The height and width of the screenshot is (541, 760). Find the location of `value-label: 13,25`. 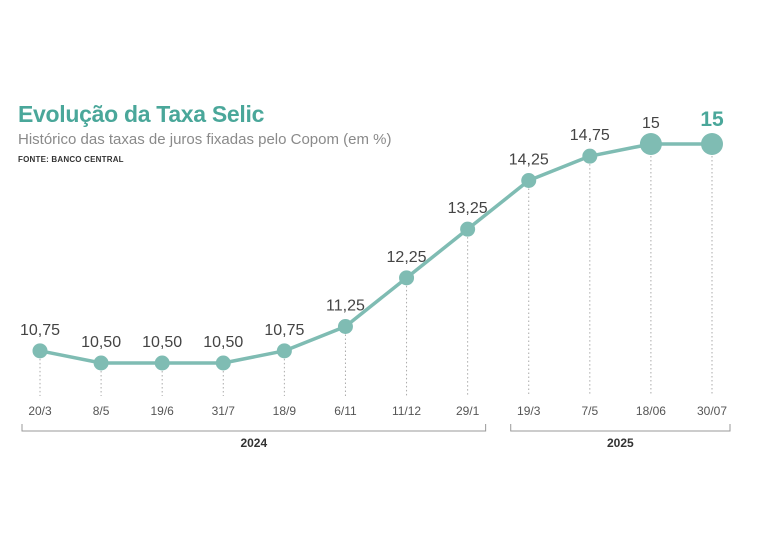

value-label: 13,25 is located at coordinates (468, 208).